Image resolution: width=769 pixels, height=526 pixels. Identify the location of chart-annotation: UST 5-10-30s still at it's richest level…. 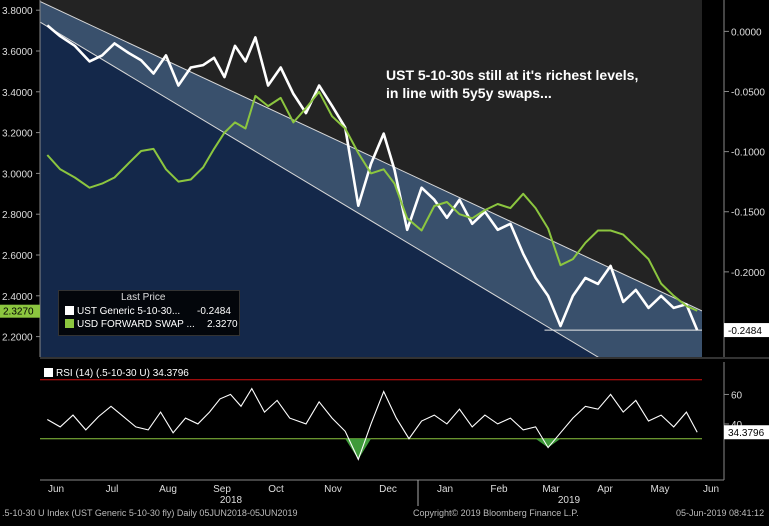
(512, 84).